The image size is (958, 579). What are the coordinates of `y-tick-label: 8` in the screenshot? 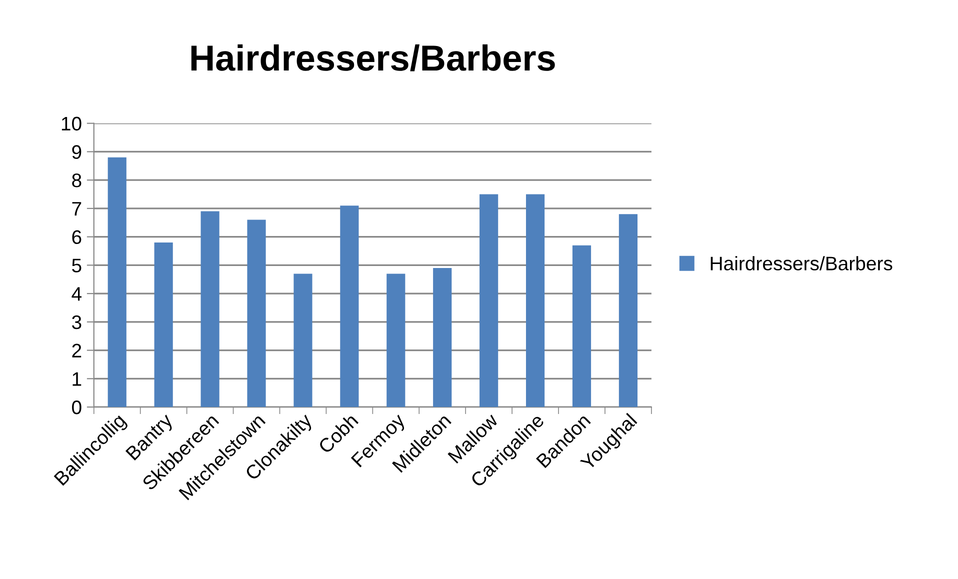 It's located at (77, 181).